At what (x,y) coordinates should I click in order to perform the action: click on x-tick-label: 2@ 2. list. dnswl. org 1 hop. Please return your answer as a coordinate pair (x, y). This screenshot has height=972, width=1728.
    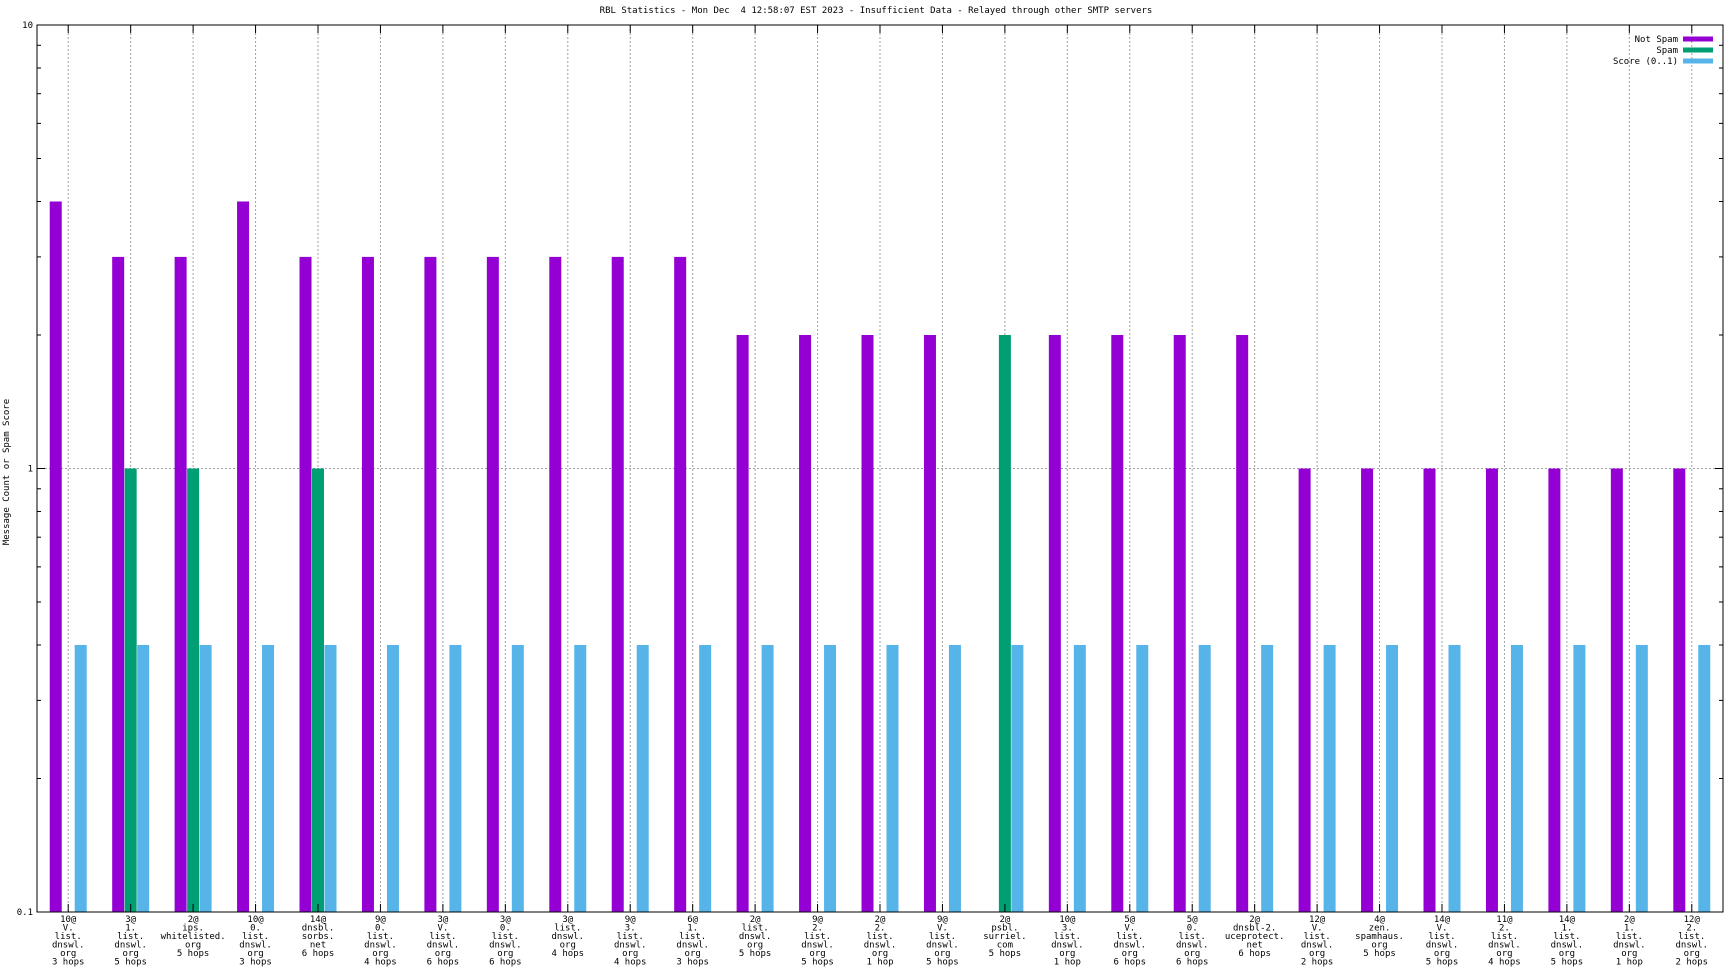
    Looking at the image, I should click on (880, 941).